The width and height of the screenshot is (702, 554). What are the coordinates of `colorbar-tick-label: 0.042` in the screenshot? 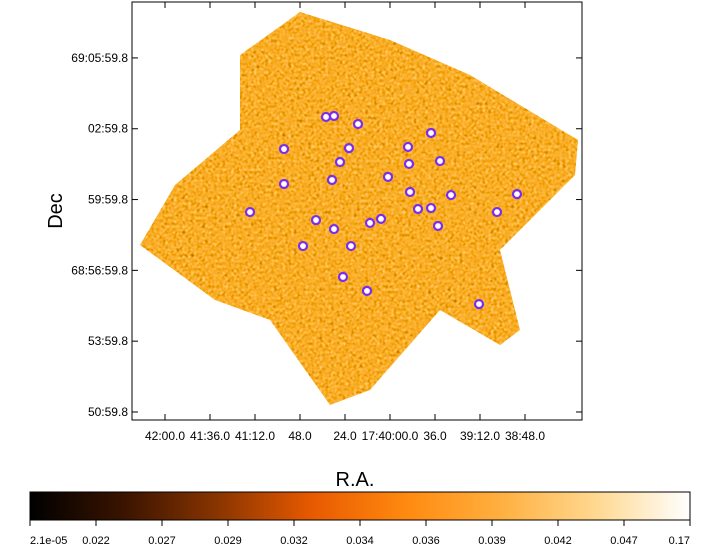 It's located at (558, 541).